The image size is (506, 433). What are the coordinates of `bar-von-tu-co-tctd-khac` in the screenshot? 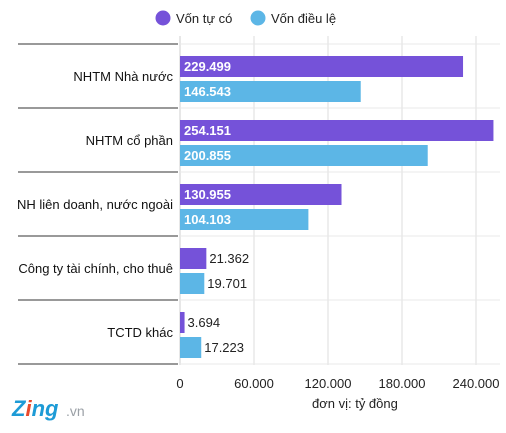 It's located at (182, 322).